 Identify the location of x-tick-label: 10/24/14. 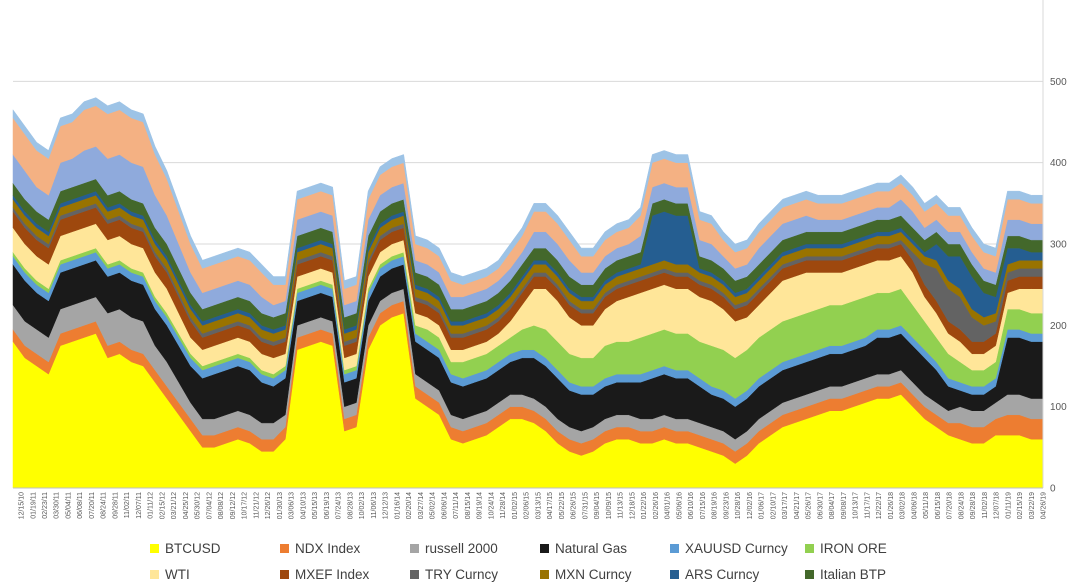
(491, 505).